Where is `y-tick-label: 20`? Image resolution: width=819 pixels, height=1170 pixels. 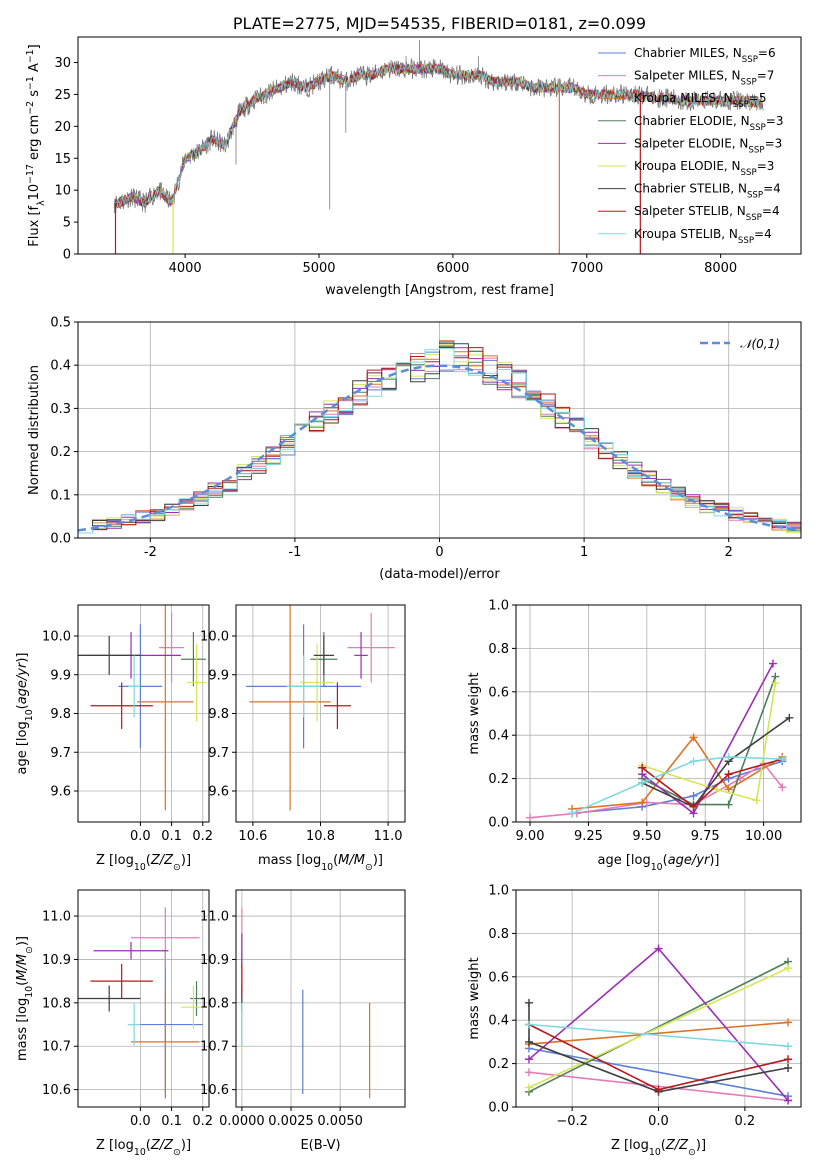
y-tick-label: 20 is located at coordinates (62, 127).